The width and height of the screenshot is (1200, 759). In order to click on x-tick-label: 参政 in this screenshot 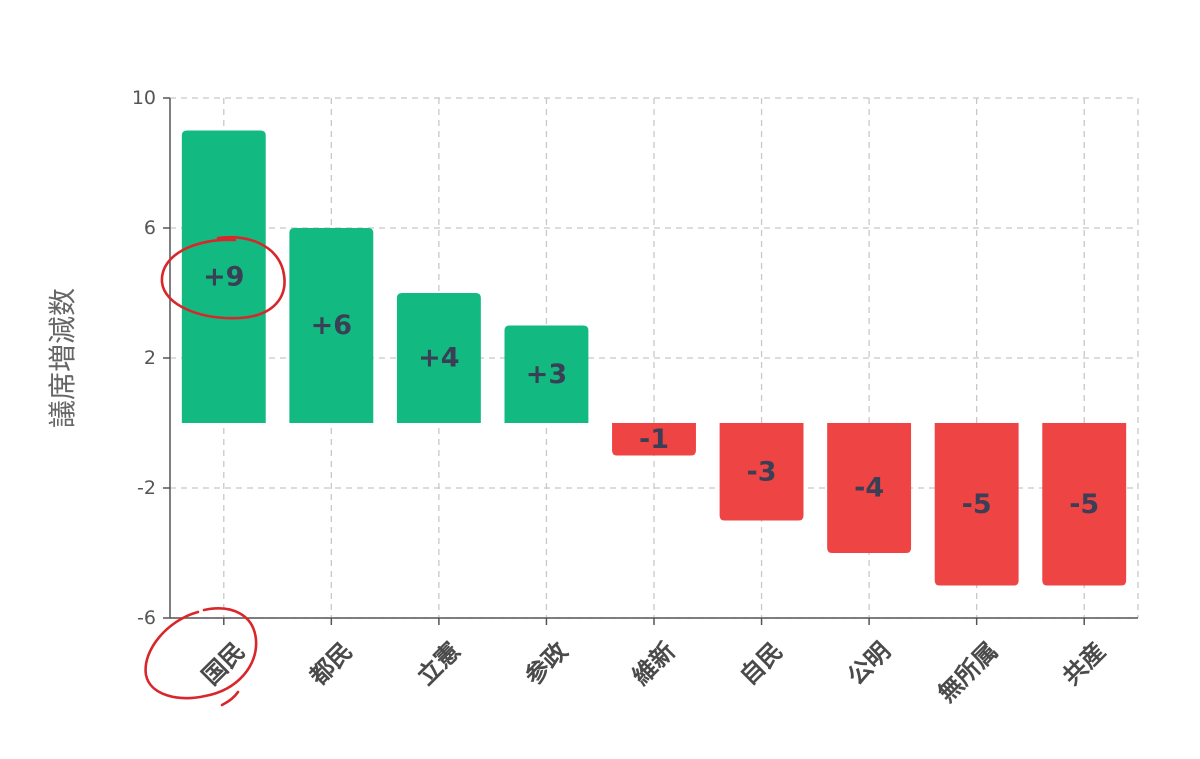, I will do `click(546, 664)`.